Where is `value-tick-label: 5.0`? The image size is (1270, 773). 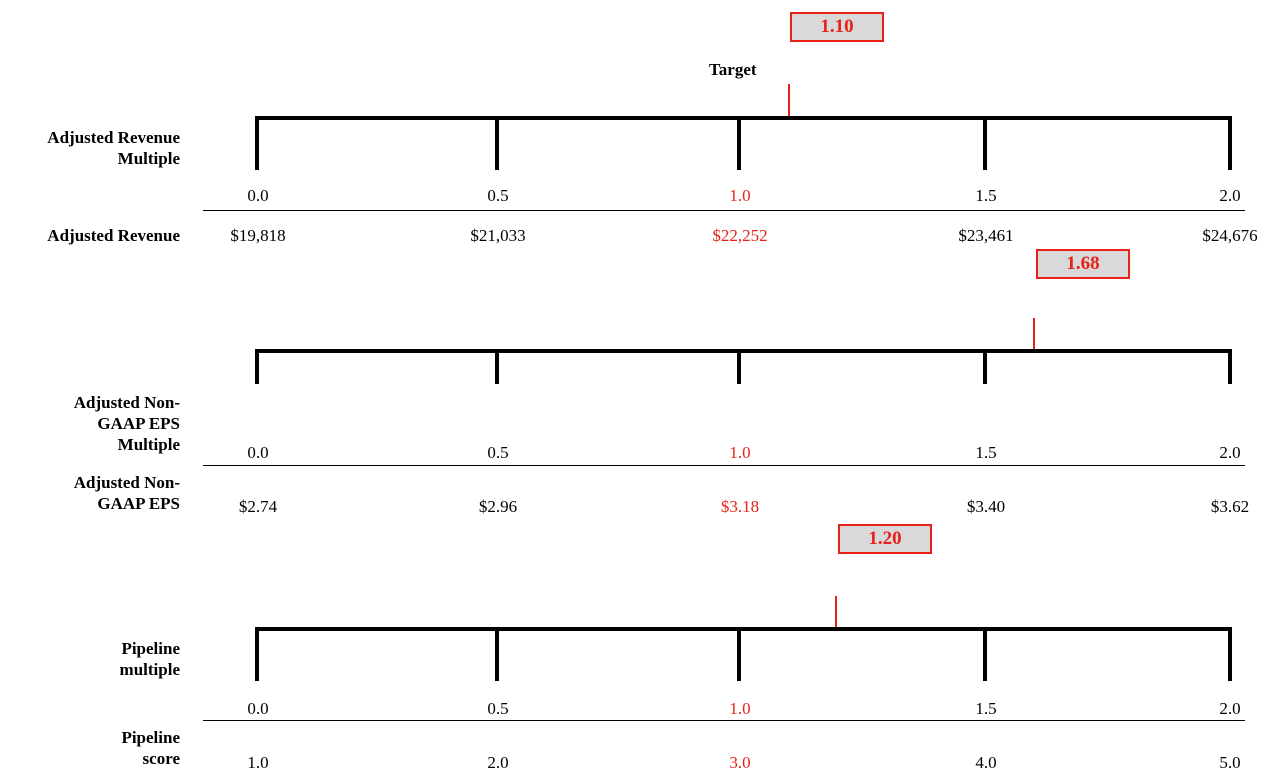
value-tick-label: 5.0 is located at coordinates (1230, 762).